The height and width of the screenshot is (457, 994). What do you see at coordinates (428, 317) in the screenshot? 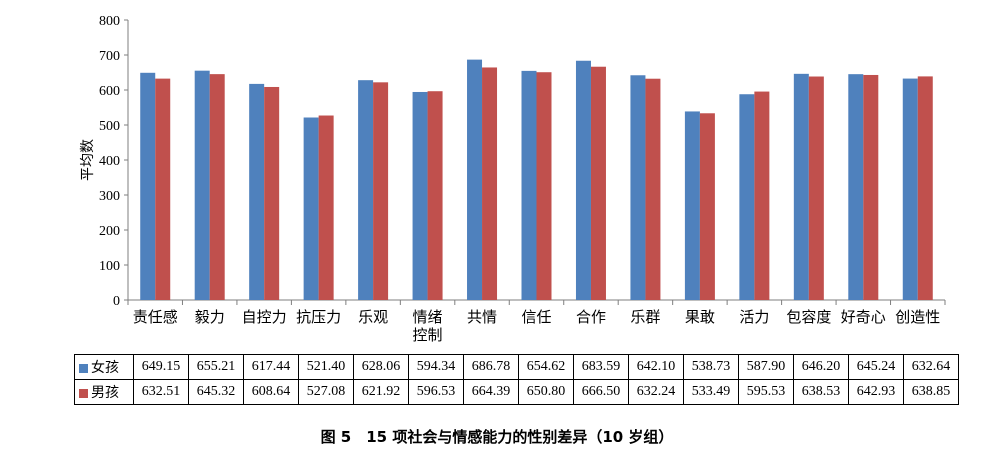
I see `x-category-label: 情绪` at bounding box center [428, 317].